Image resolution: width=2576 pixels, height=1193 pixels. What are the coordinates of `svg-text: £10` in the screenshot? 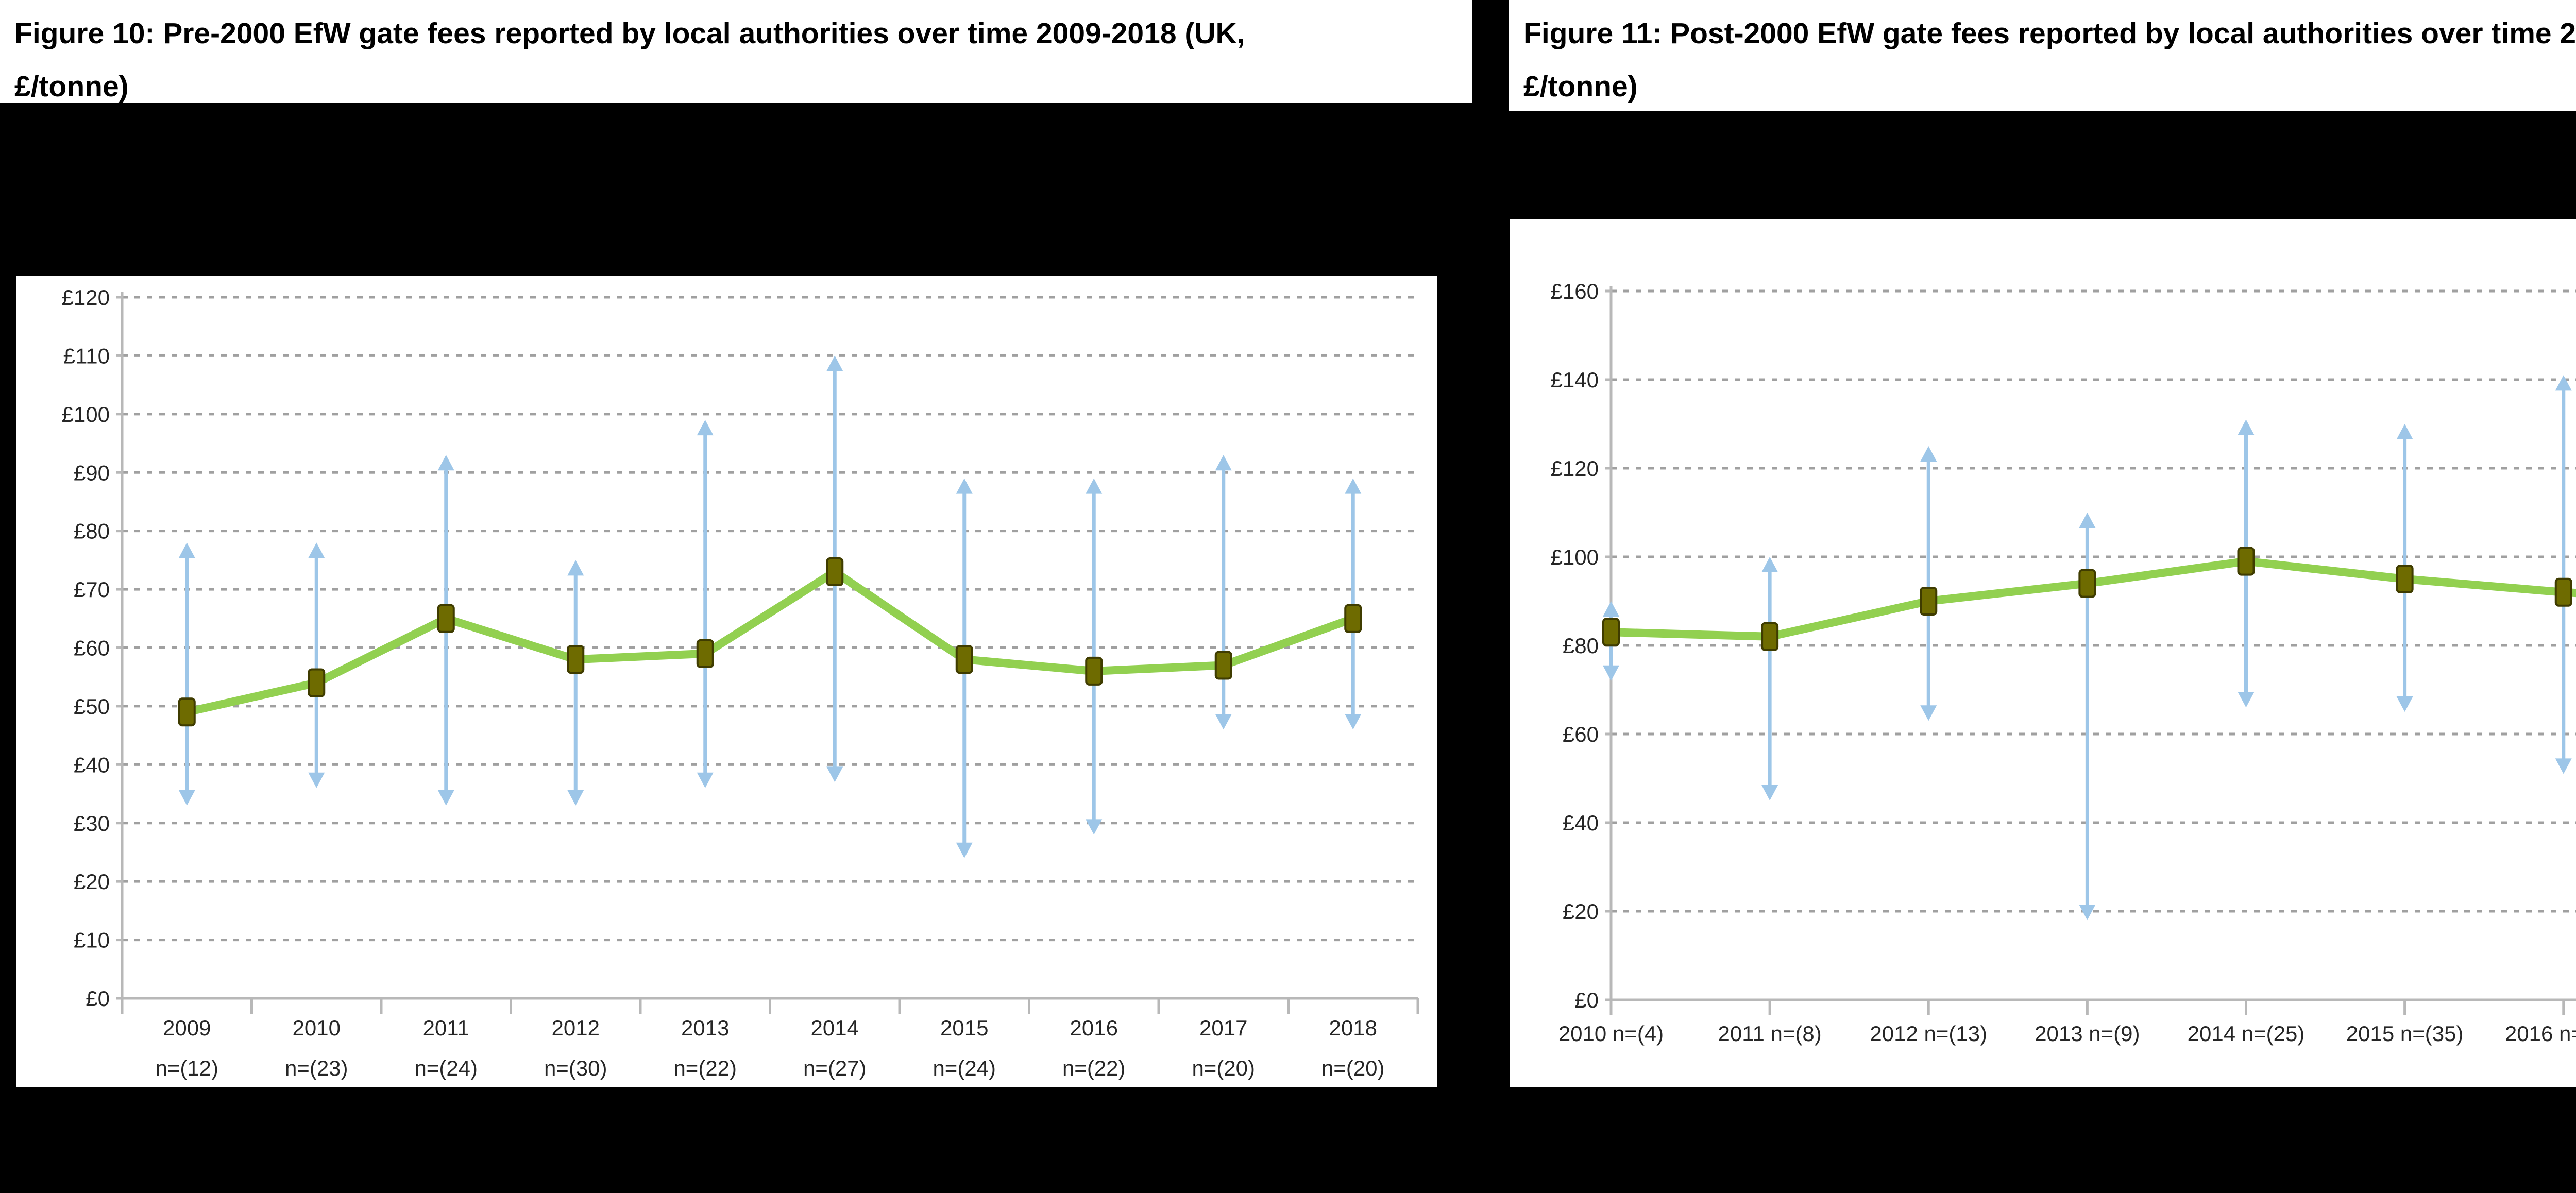 It's located at (92, 940).